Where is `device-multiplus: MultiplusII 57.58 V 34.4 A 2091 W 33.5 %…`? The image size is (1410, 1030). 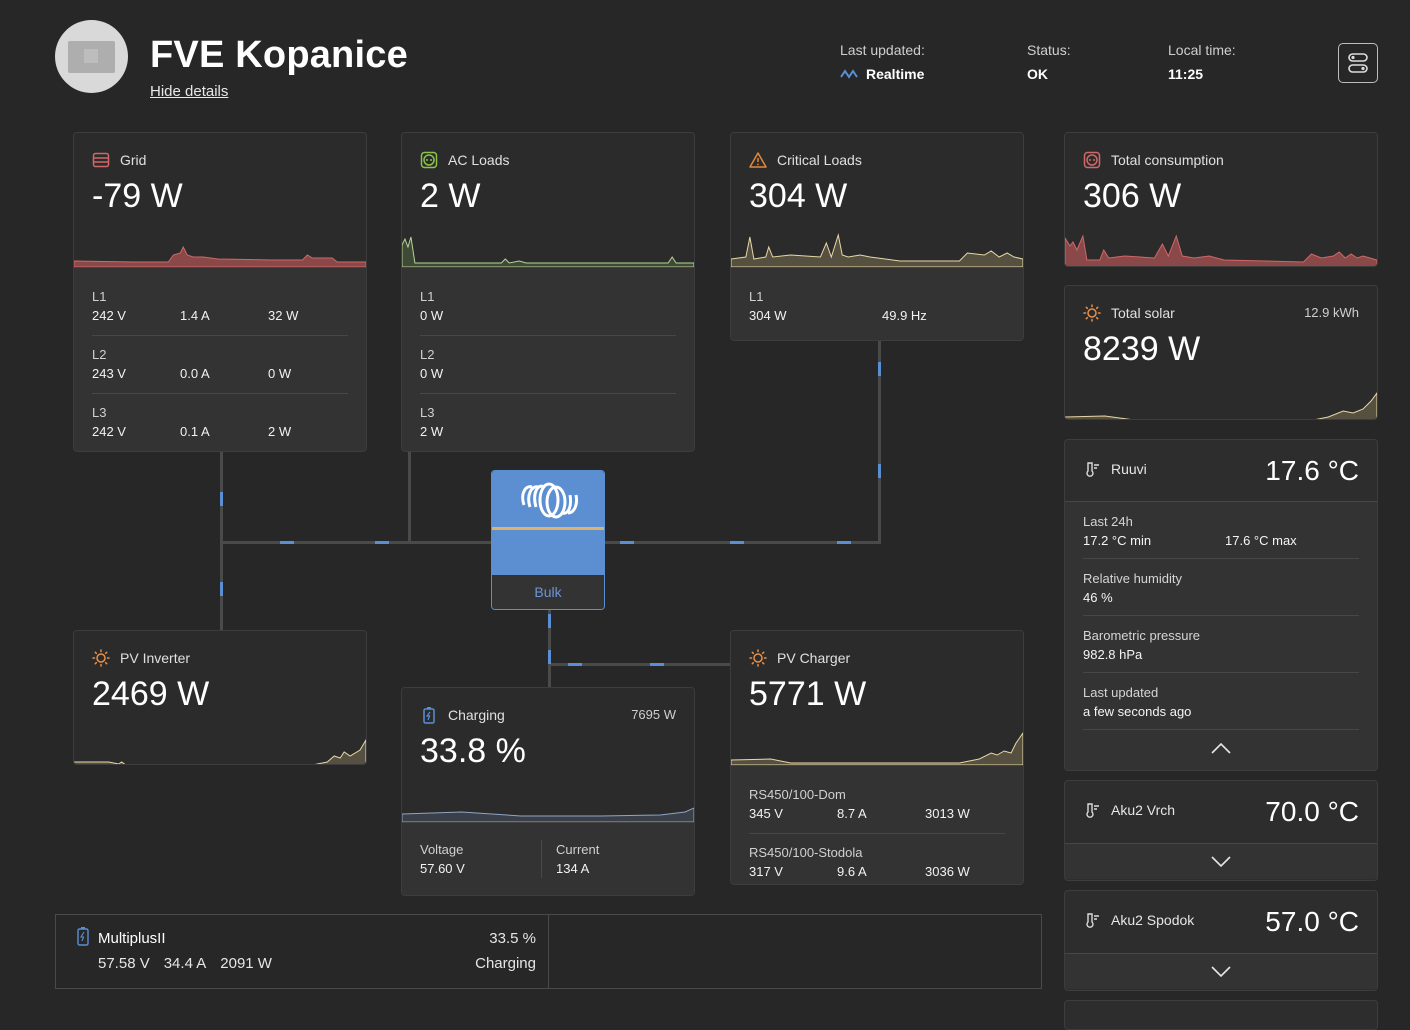
device-multiplus: MultiplusII 57.58 V 34.4 A 2091 W 33.5 %… is located at coordinates (302, 951).